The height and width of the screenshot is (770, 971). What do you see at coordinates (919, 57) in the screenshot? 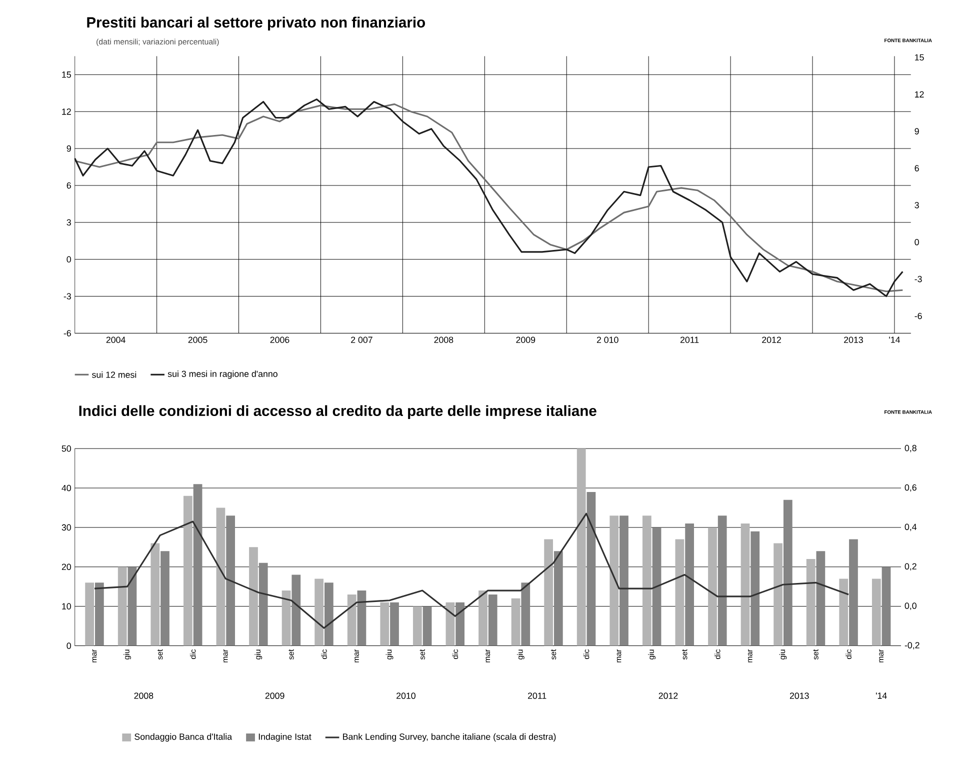
I see `y2-tick-label: 15` at bounding box center [919, 57].